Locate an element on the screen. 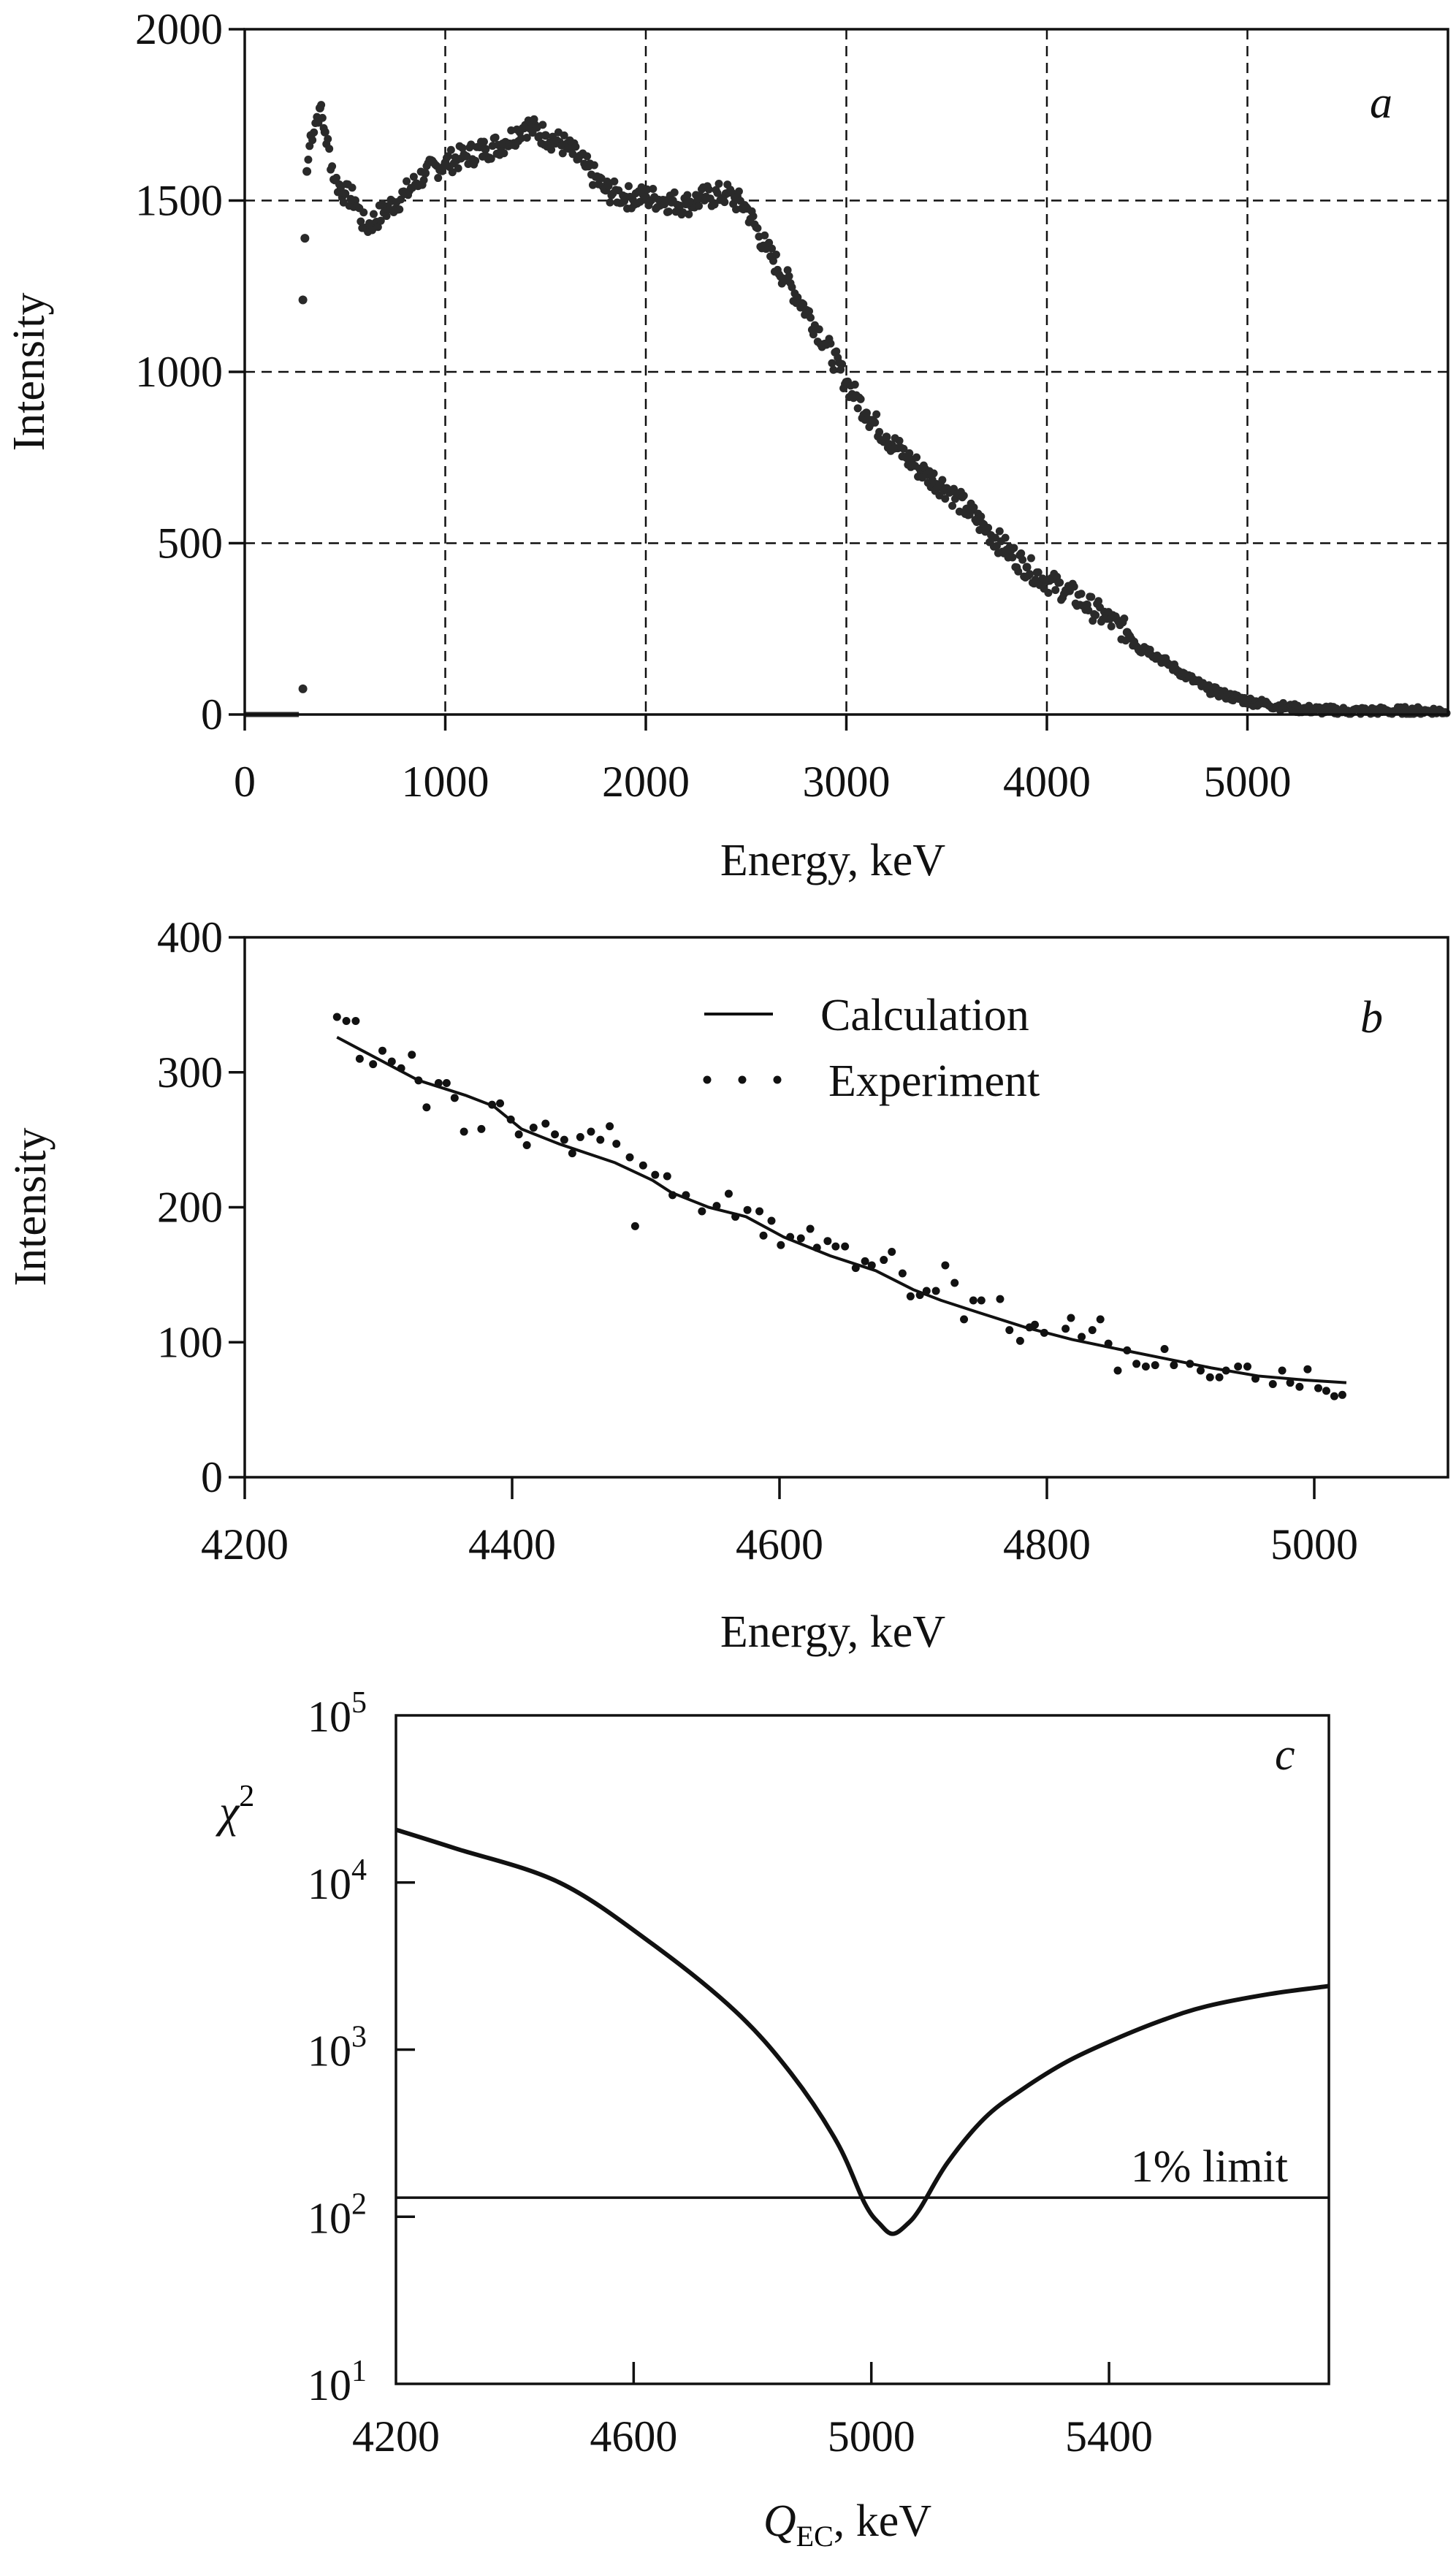 Image resolution: width=1456 pixels, height=2557 pixels. x-tick-label: 4800 is located at coordinates (1047, 1544).